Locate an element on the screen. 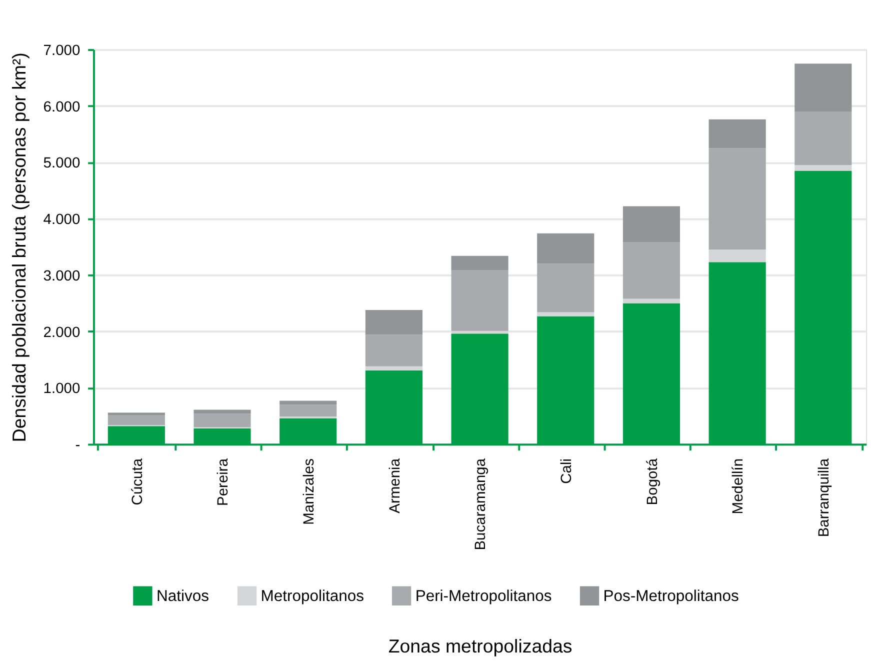 Image resolution: width=871 pixels, height=671 pixels. y-tick-label: 1.000 is located at coordinates (61, 389).